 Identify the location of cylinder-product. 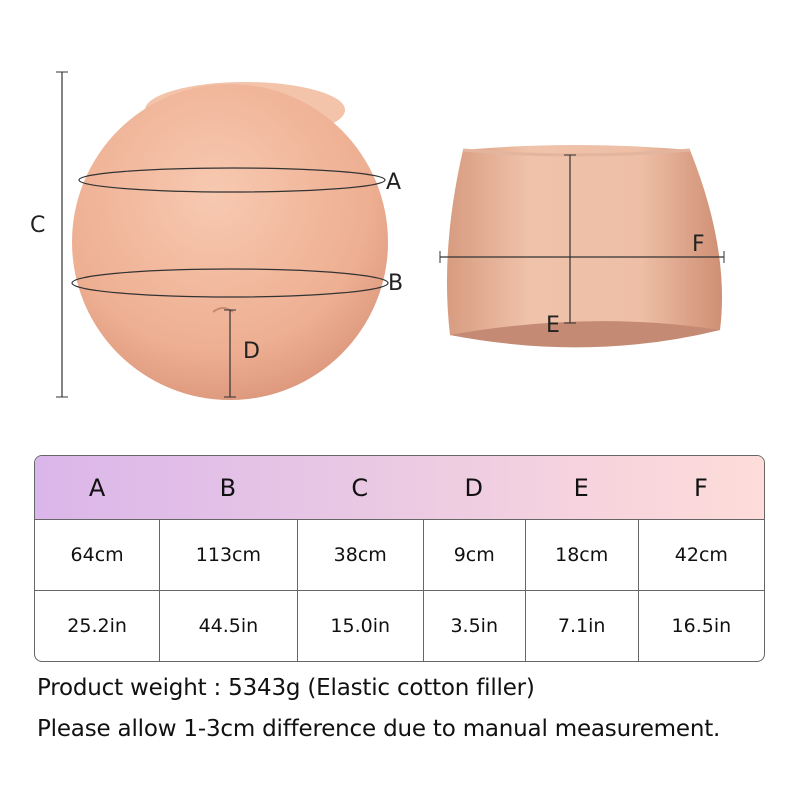
(582, 246).